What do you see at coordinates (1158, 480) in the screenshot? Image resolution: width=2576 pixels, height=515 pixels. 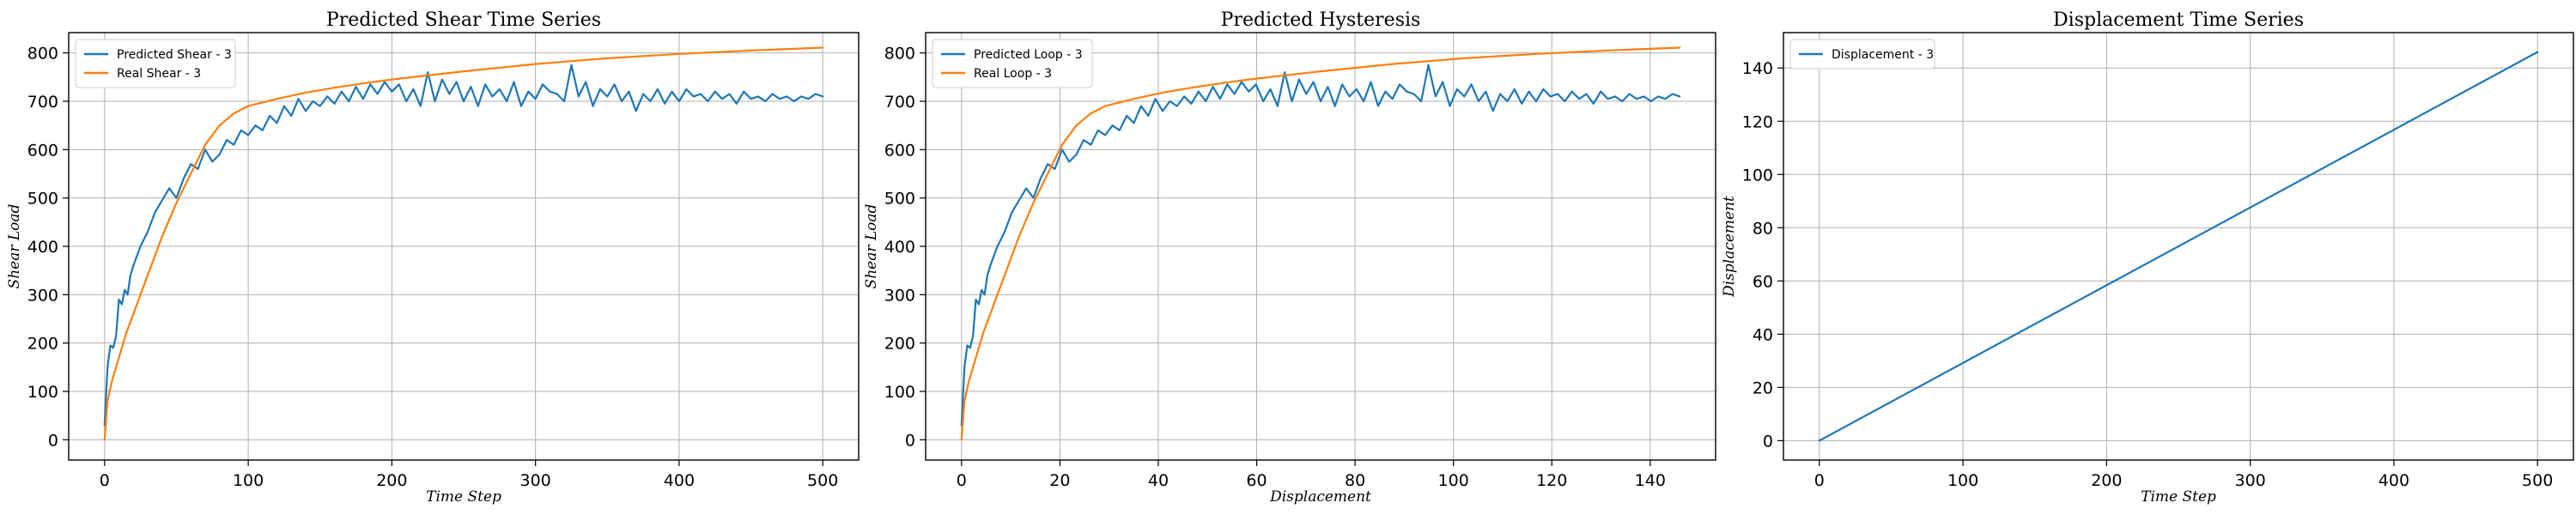 I see `x-tick-label: 40` at bounding box center [1158, 480].